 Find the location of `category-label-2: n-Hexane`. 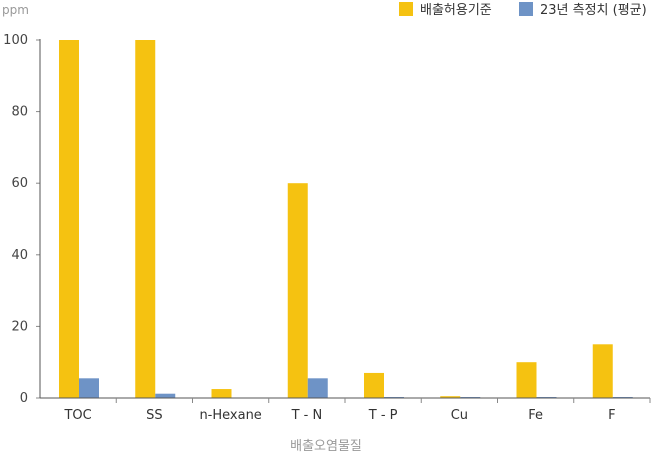

category-label-2: n-Hexane is located at coordinates (230, 415).